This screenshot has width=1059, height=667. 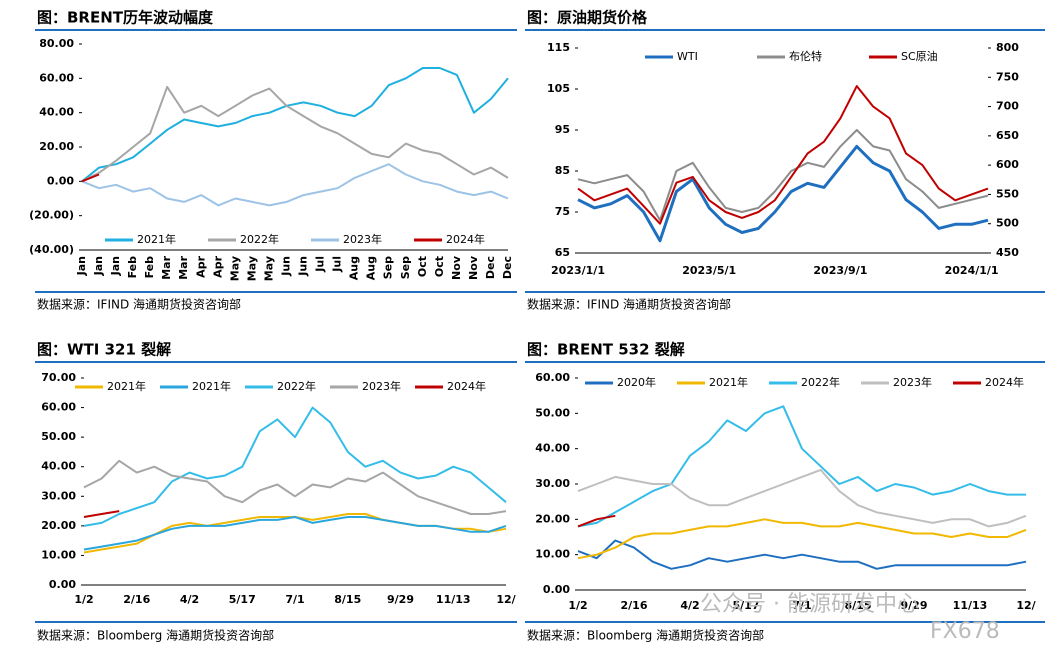 I want to click on y-tick-label: 85, so click(x=562, y=170).